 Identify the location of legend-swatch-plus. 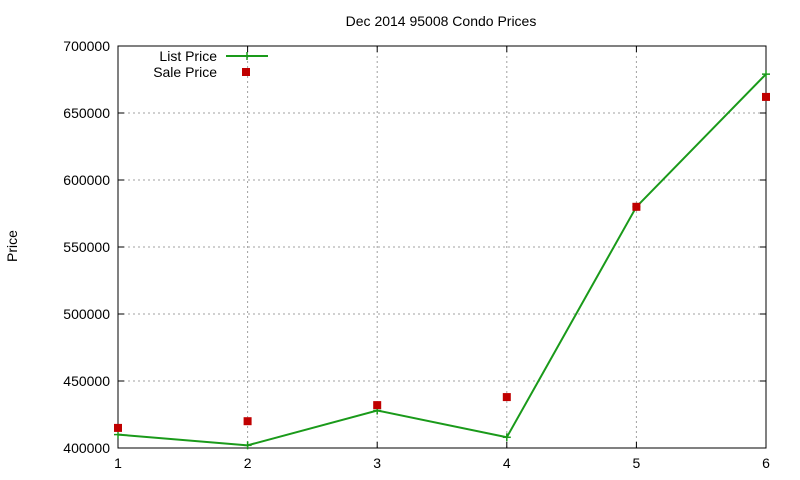
(247, 56).